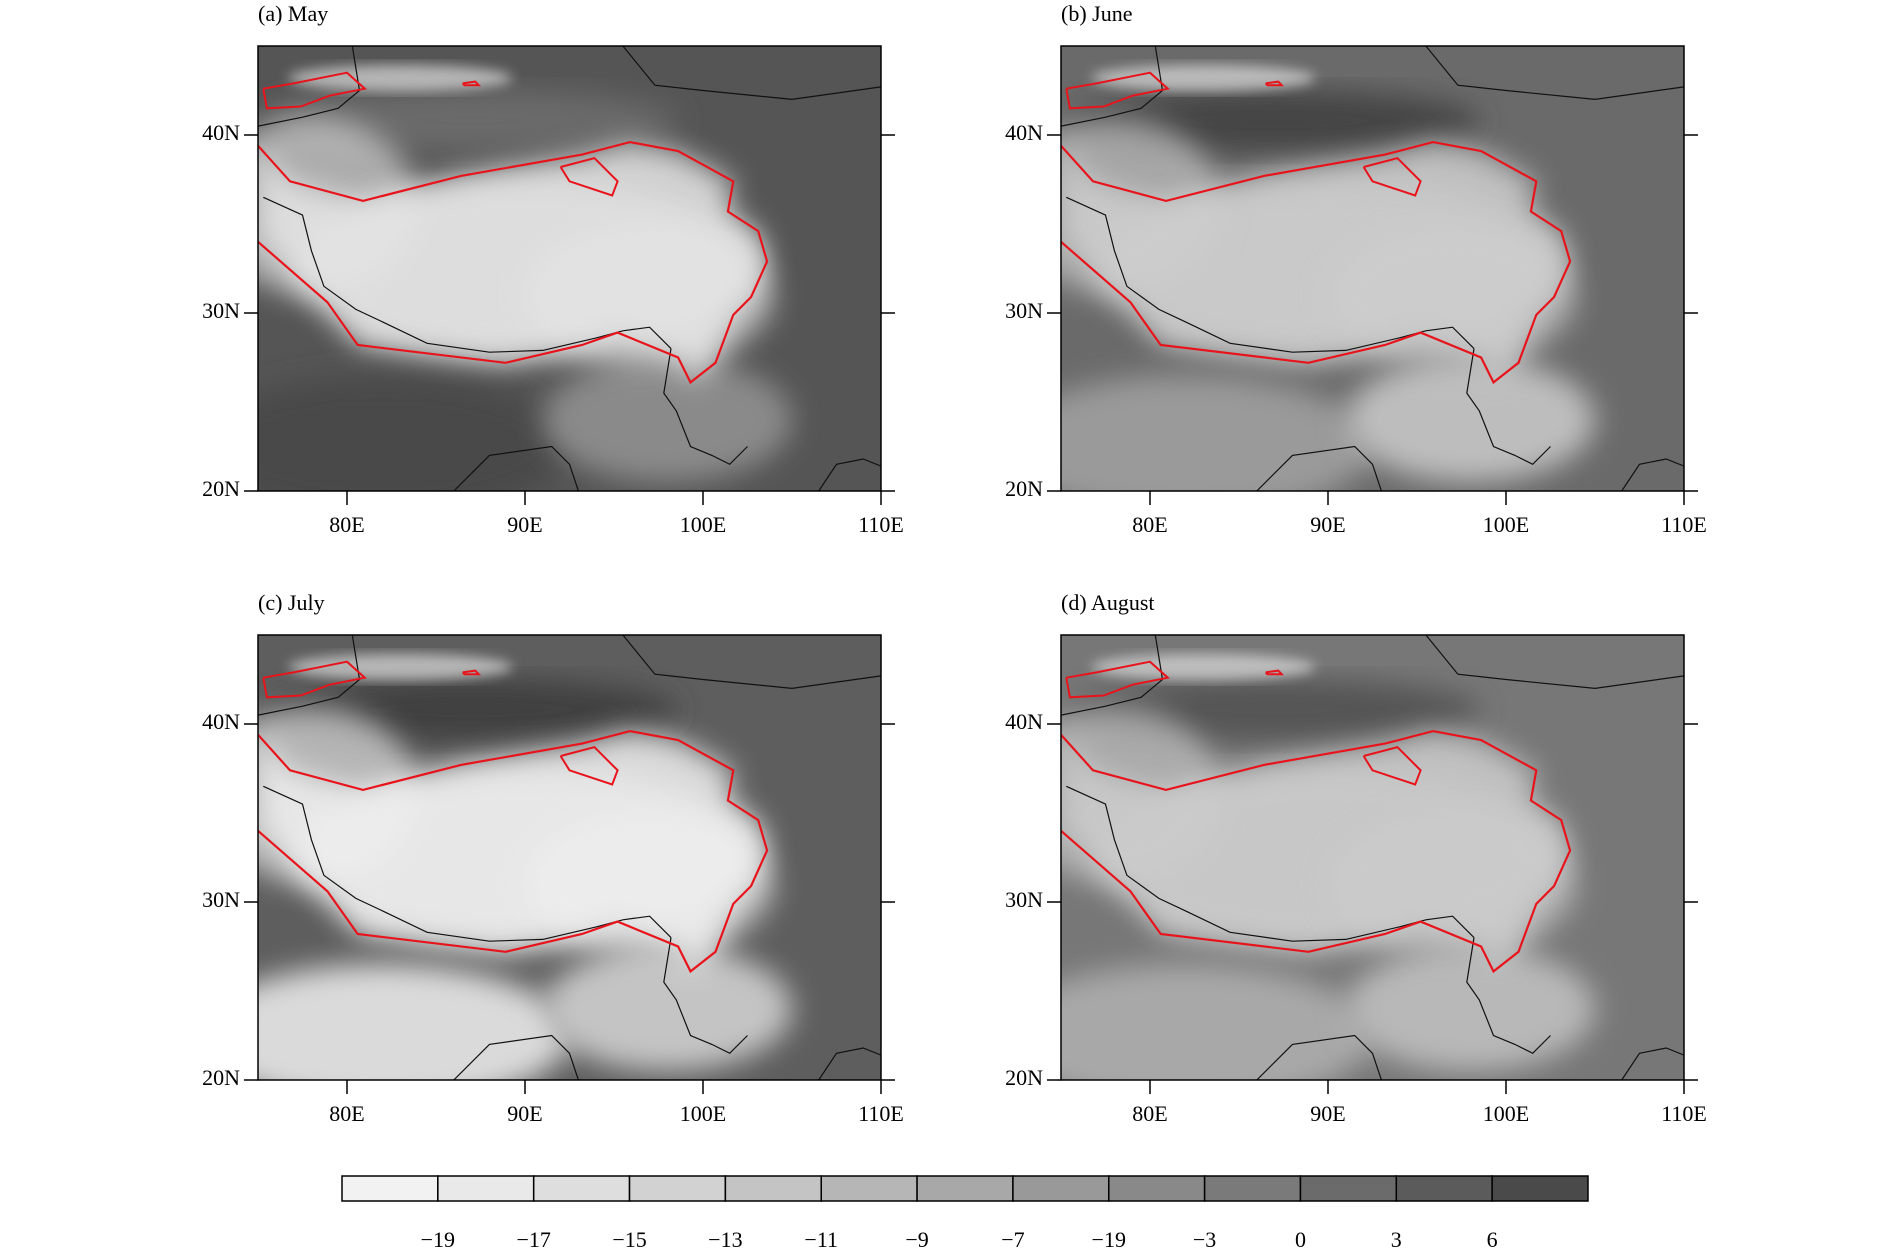  I want to click on colorbar-label: −13, so click(725, 1239).